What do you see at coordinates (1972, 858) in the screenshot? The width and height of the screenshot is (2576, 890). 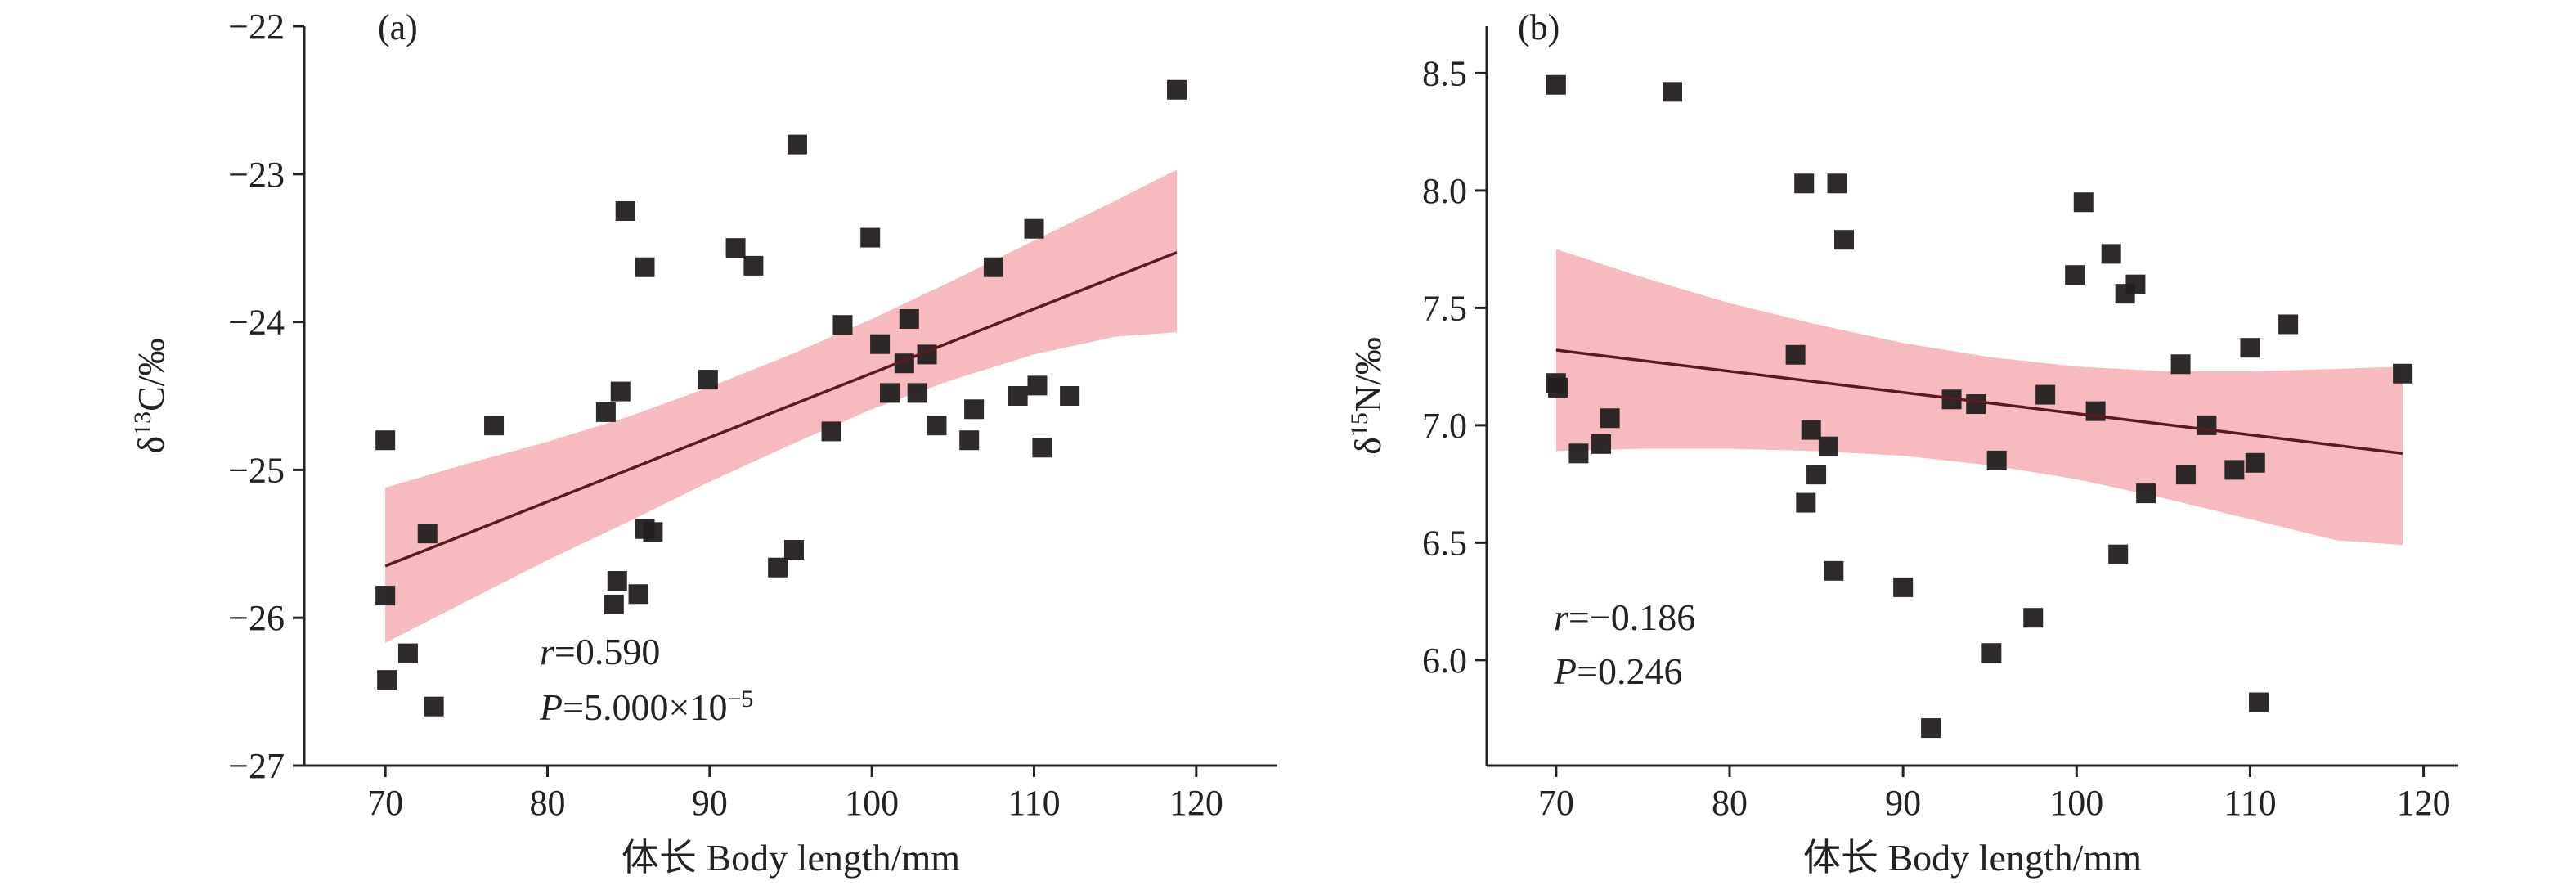 I see `x-axis-label-b: 体长 Body length/mm` at bounding box center [1972, 858].